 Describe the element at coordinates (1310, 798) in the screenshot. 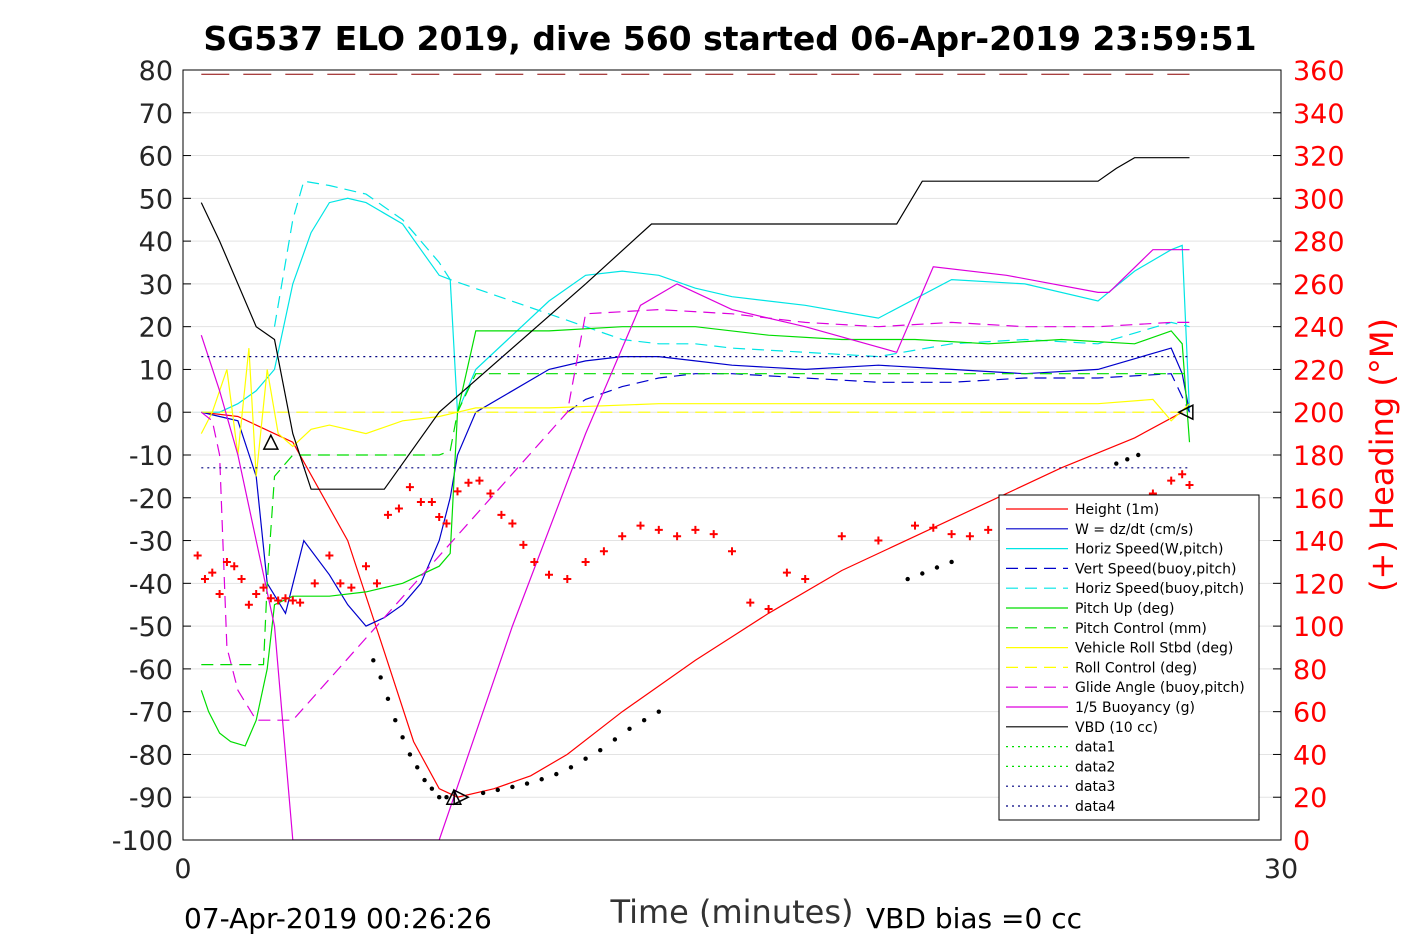

I see `y-right-tick-label: 20` at that location.